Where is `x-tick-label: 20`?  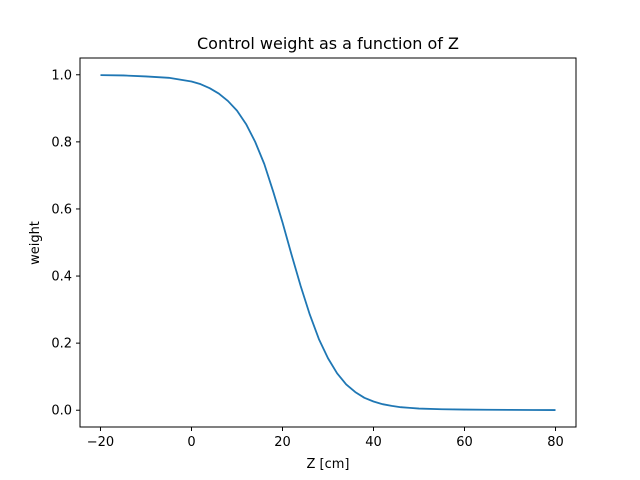
x-tick-label: 20 is located at coordinates (282, 442).